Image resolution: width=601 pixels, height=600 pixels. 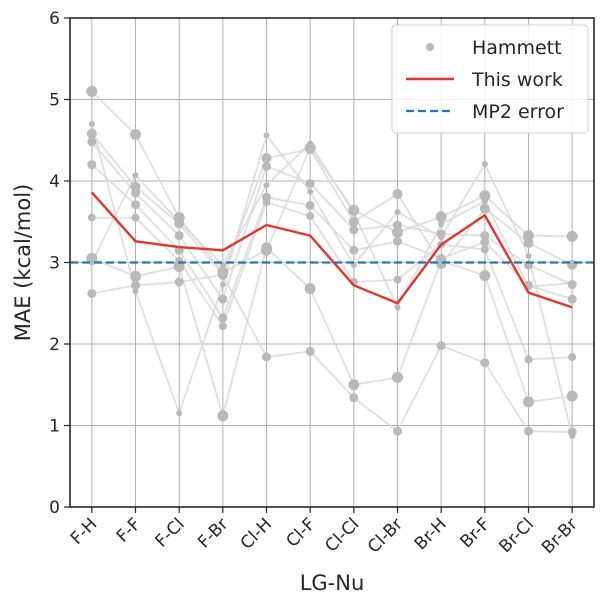 What do you see at coordinates (84, 531) in the screenshot?
I see `x-tick-label: F-H` at bounding box center [84, 531].